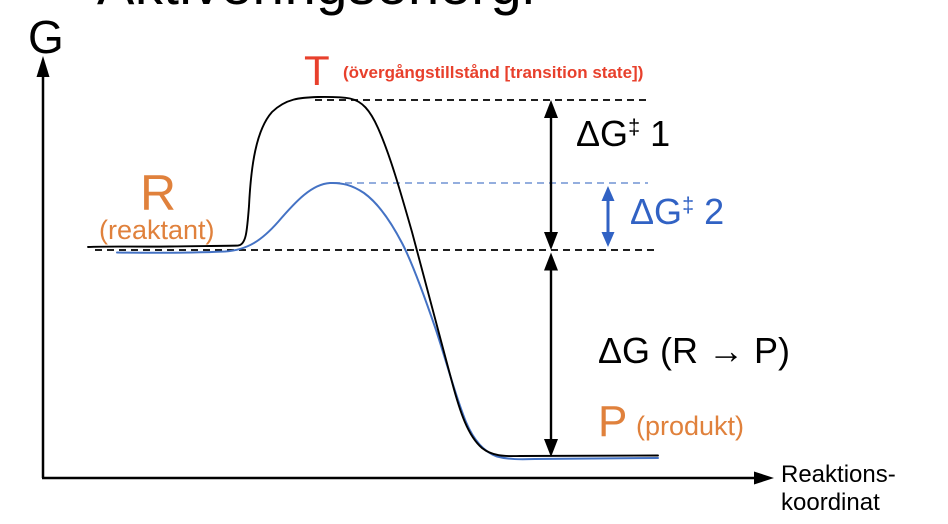 The image size is (948, 524). I want to click on delta-g2-suffix: 2, so click(709, 211).